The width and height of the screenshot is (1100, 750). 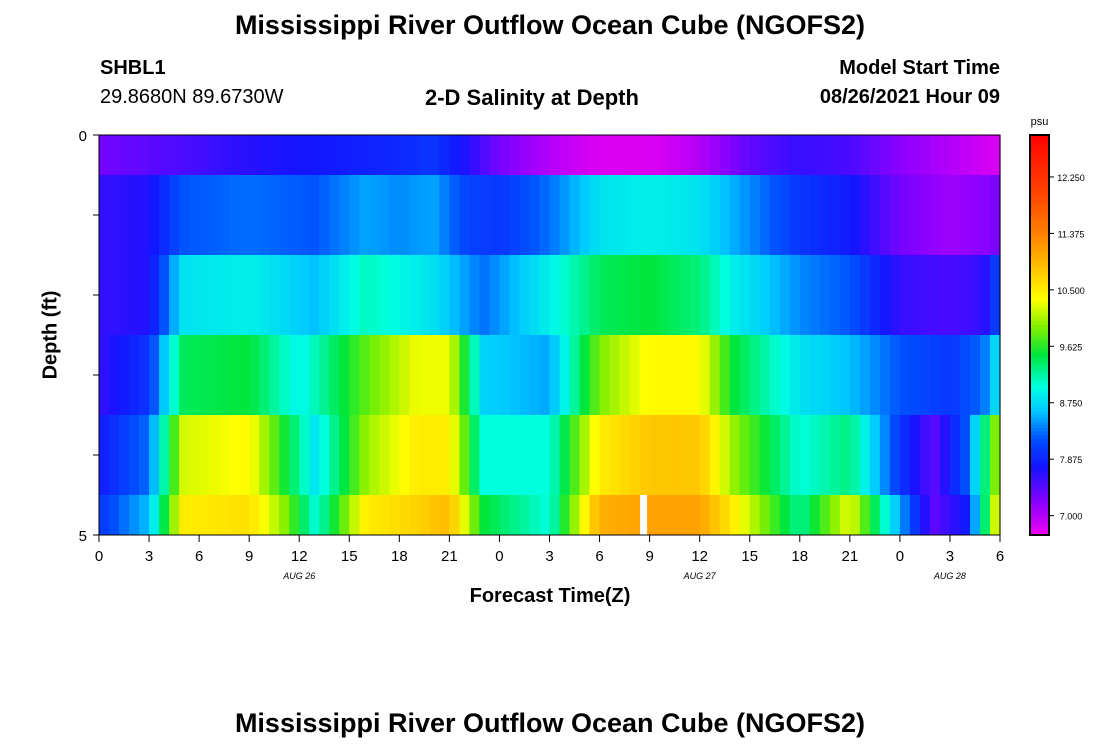 What do you see at coordinates (1071, 404) in the screenshot?
I see `colorbar-tick-label: 8.750` at bounding box center [1071, 404].